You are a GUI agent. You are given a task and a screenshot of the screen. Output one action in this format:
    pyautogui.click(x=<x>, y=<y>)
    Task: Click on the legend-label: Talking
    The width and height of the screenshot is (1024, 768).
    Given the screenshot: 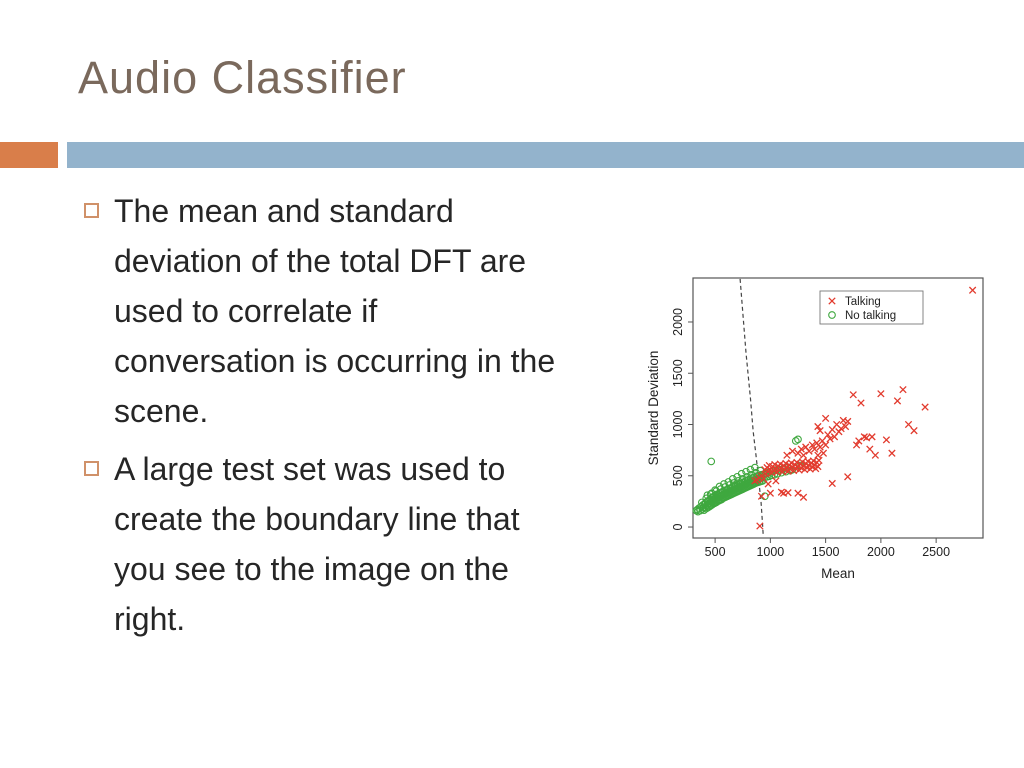 What is the action you would take?
    pyautogui.click(x=863, y=302)
    